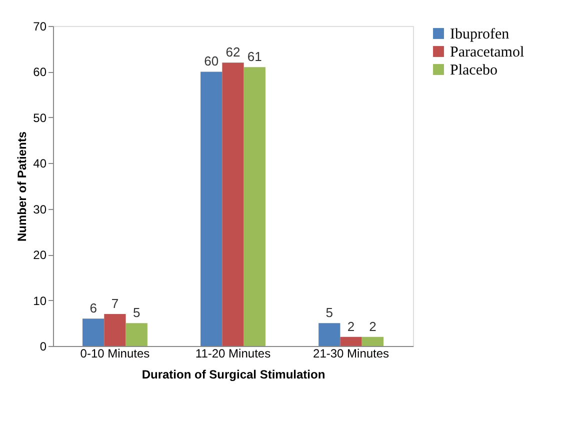  Describe the element at coordinates (351, 353) in the screenshot. I see `x-tick-label: 21-30 Minutes` at that location.